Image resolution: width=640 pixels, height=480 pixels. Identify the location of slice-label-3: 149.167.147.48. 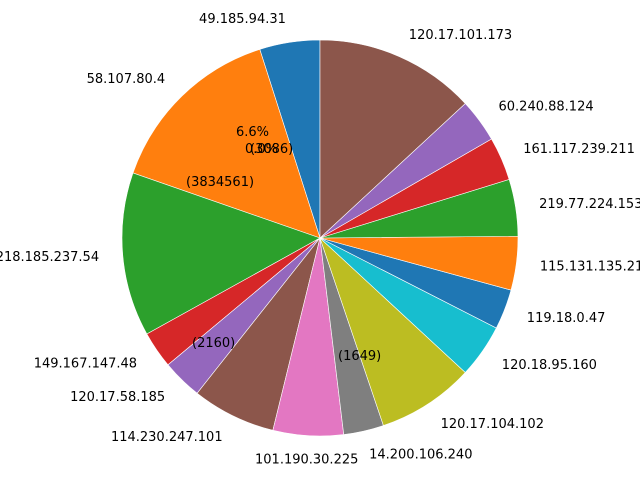
(85, 363).